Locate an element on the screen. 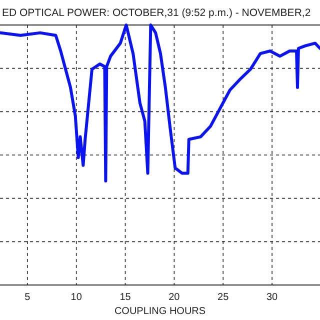 This screenshot has height=320, width=320. x-tick-label: 15 is located at coordinates (126, 297).